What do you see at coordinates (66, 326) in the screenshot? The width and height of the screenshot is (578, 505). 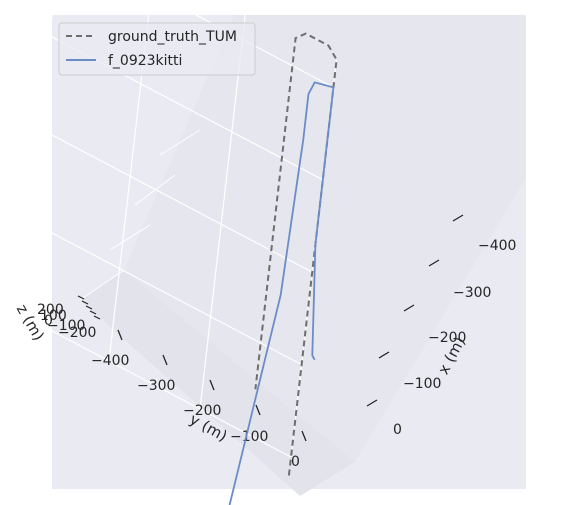 I see `z-tick-label: −100` at bounding box center [66, 326].